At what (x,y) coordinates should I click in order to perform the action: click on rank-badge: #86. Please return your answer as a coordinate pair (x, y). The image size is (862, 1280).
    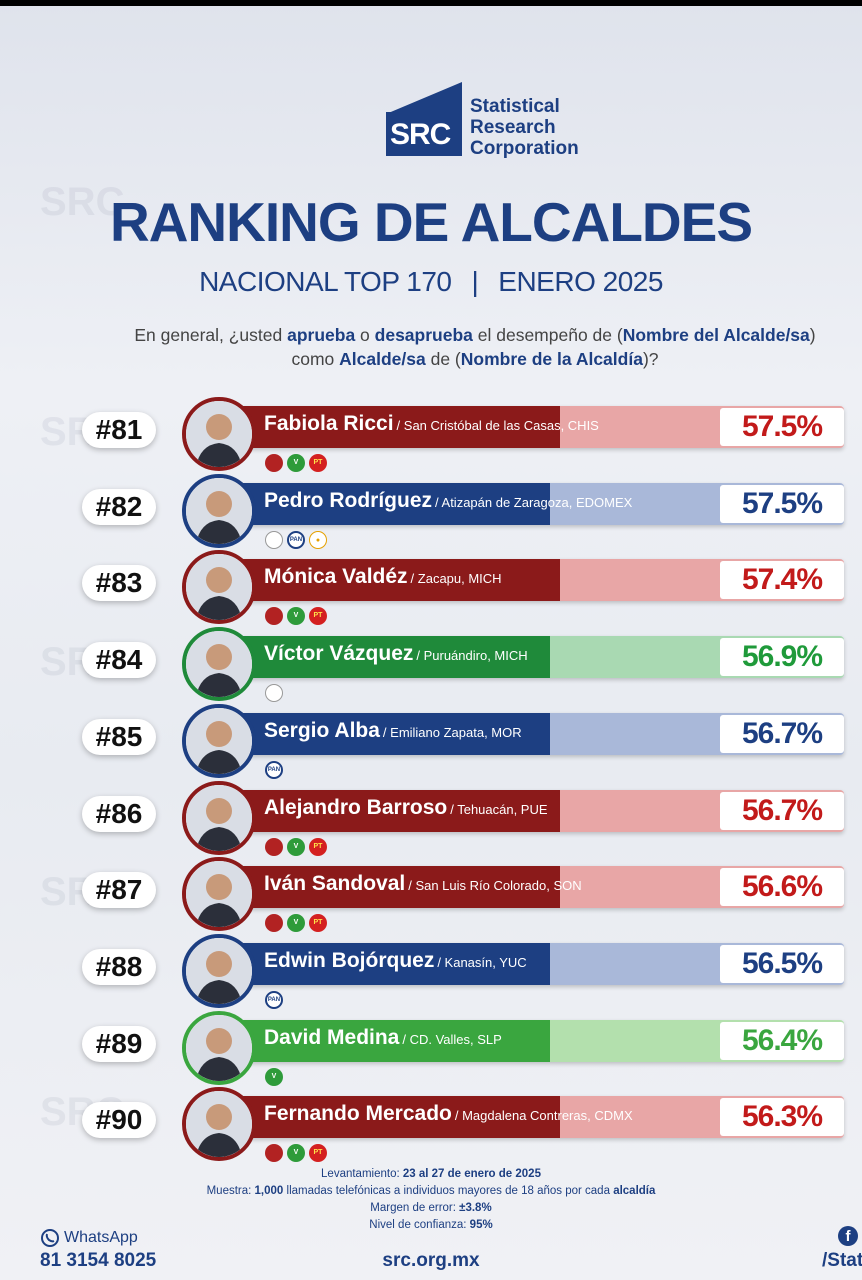
    Looking at the image, I should click on (119, 813).